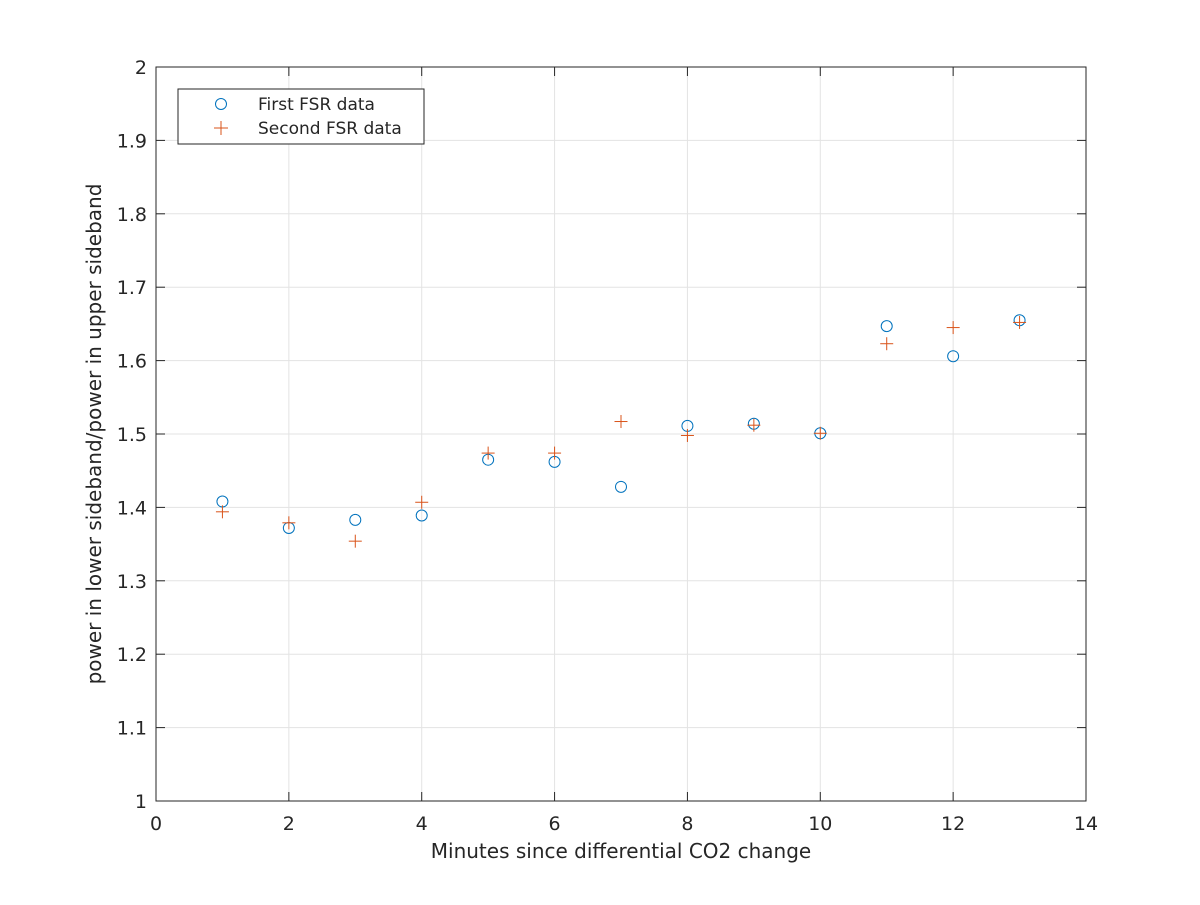 This screenshot has width=1200, height=905. Describe the element at coordinates (221, 128) in the screenshot. I see `legend-marker-plus-icon` at that location.